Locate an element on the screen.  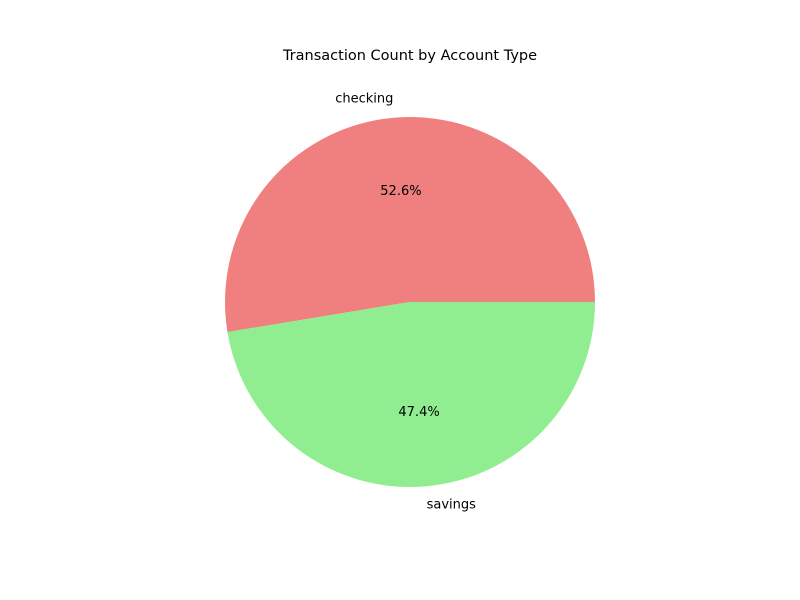
pie-slice-savings is located at coordinates (411, 395).